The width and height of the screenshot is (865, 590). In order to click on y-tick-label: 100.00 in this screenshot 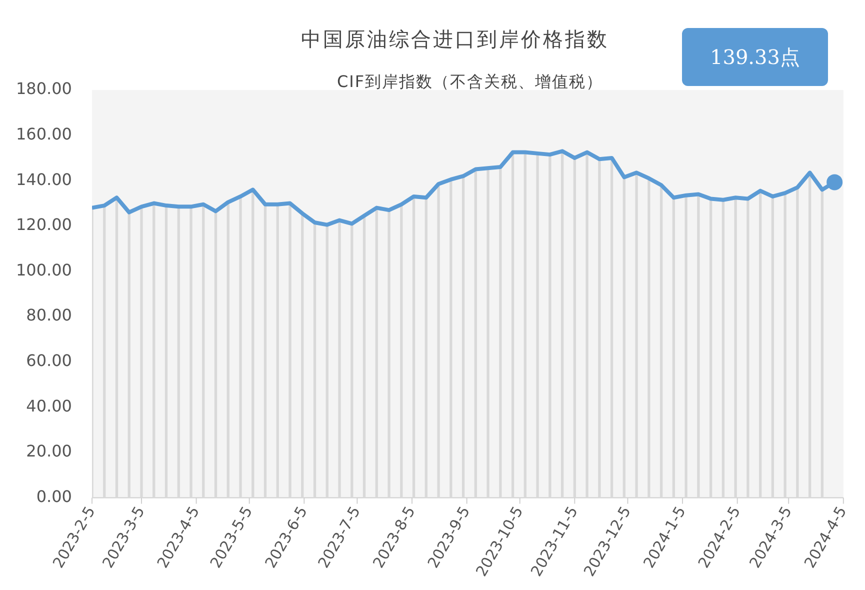, I will do `click(44, 270)`.